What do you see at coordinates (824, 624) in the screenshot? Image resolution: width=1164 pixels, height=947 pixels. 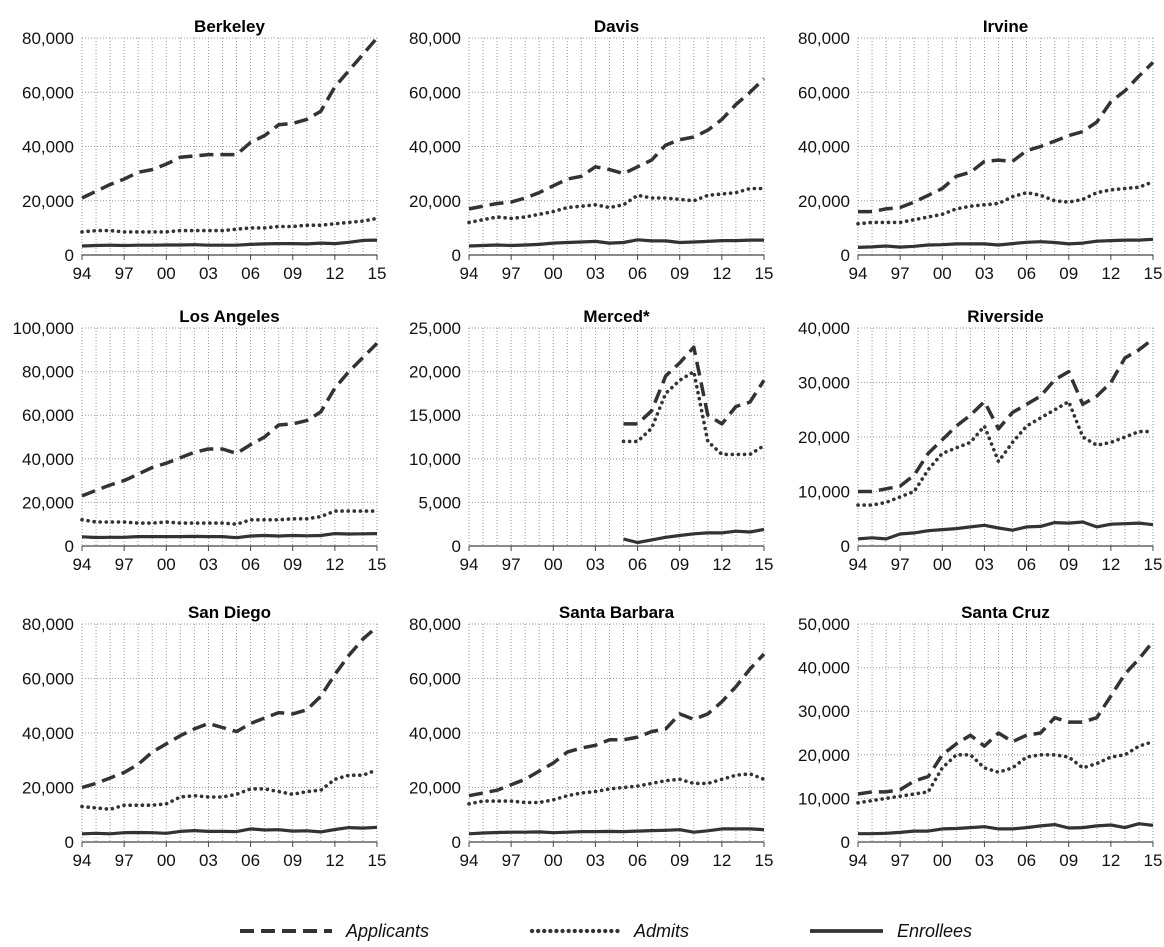 I see `y-tick-label: 50,000` at bounding box center [824, 624].